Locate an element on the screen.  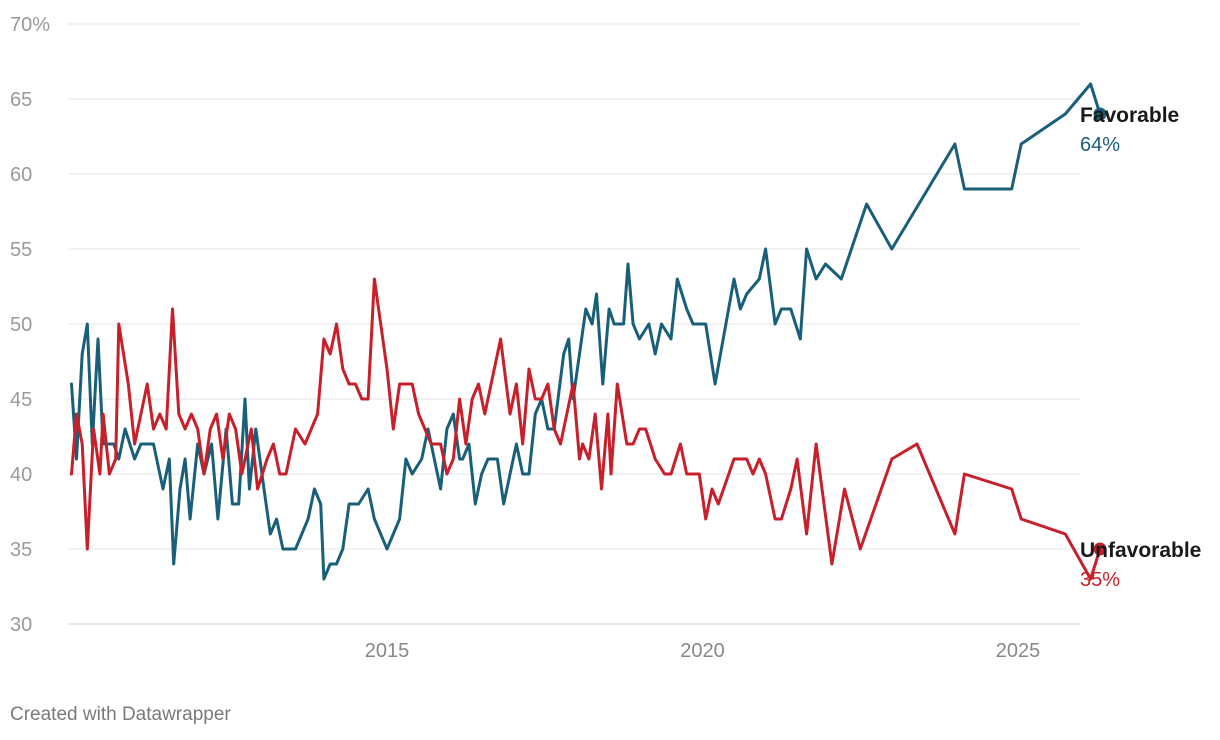
y-tick-label-45: 45 is located at coordinates (21, 400).